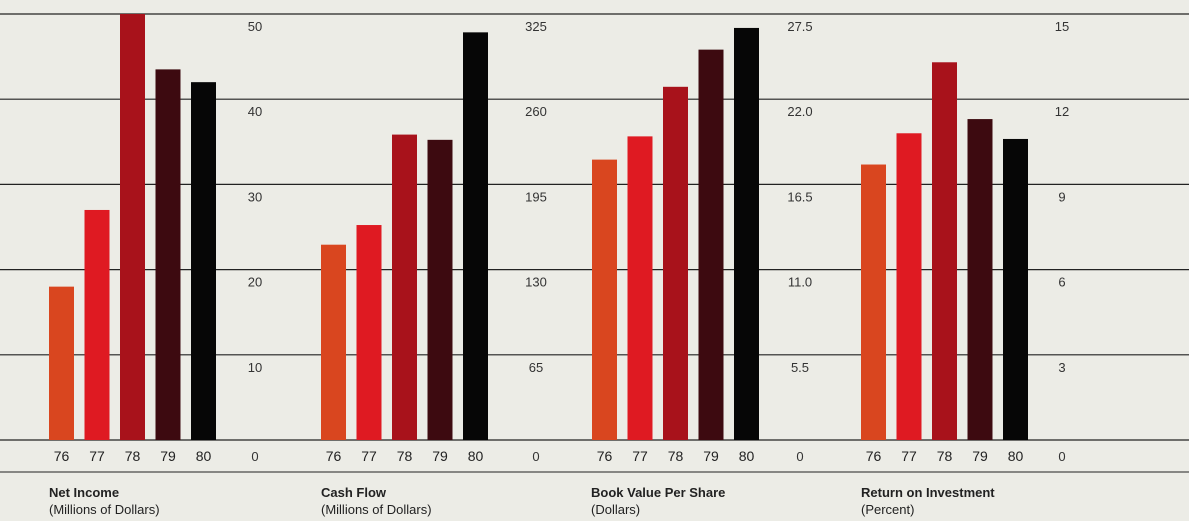 The height and width of the screenshot is (521, 1189). Describe the element at coordinates (255, 367) in the screenshot. I see `y-tick-label-net-income: 10` at that location.